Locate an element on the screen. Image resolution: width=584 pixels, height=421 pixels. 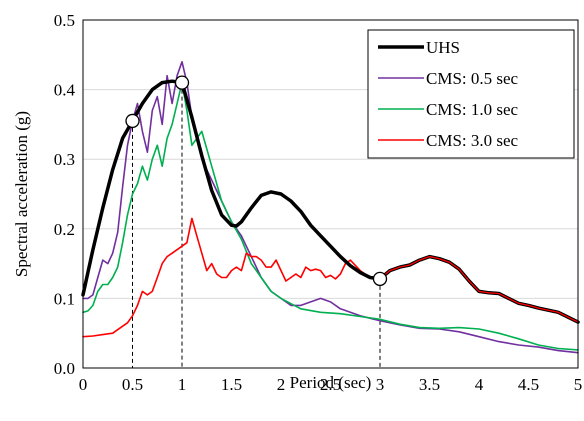
x-axis-label: Period (sec) is located at coordinates (331, 382).